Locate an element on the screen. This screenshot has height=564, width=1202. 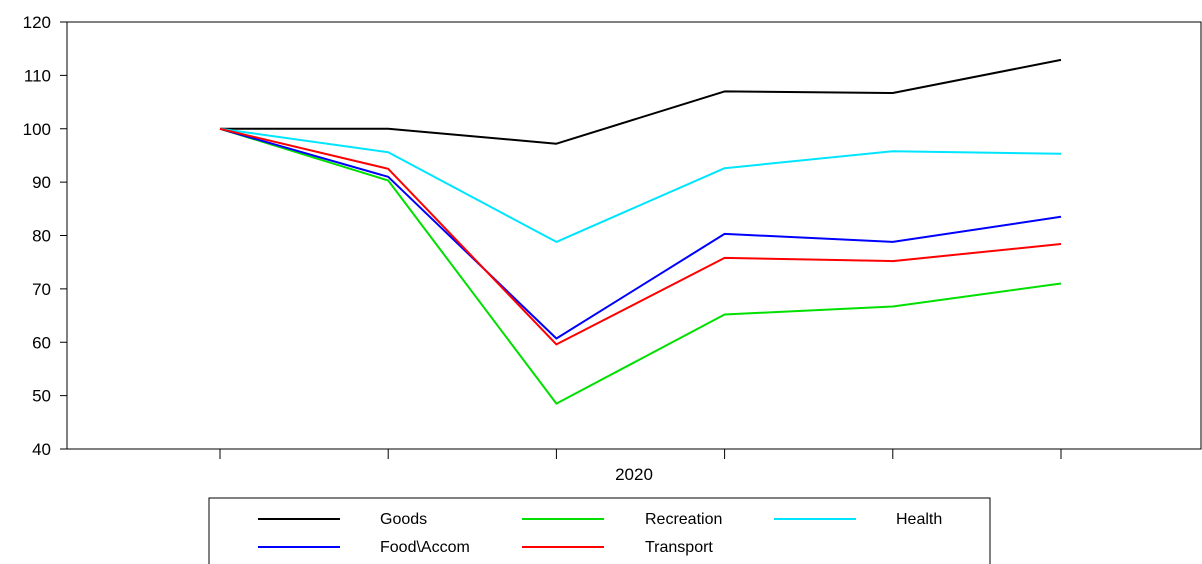
y-tick-label: 100 is located at coordinates (37, 129).